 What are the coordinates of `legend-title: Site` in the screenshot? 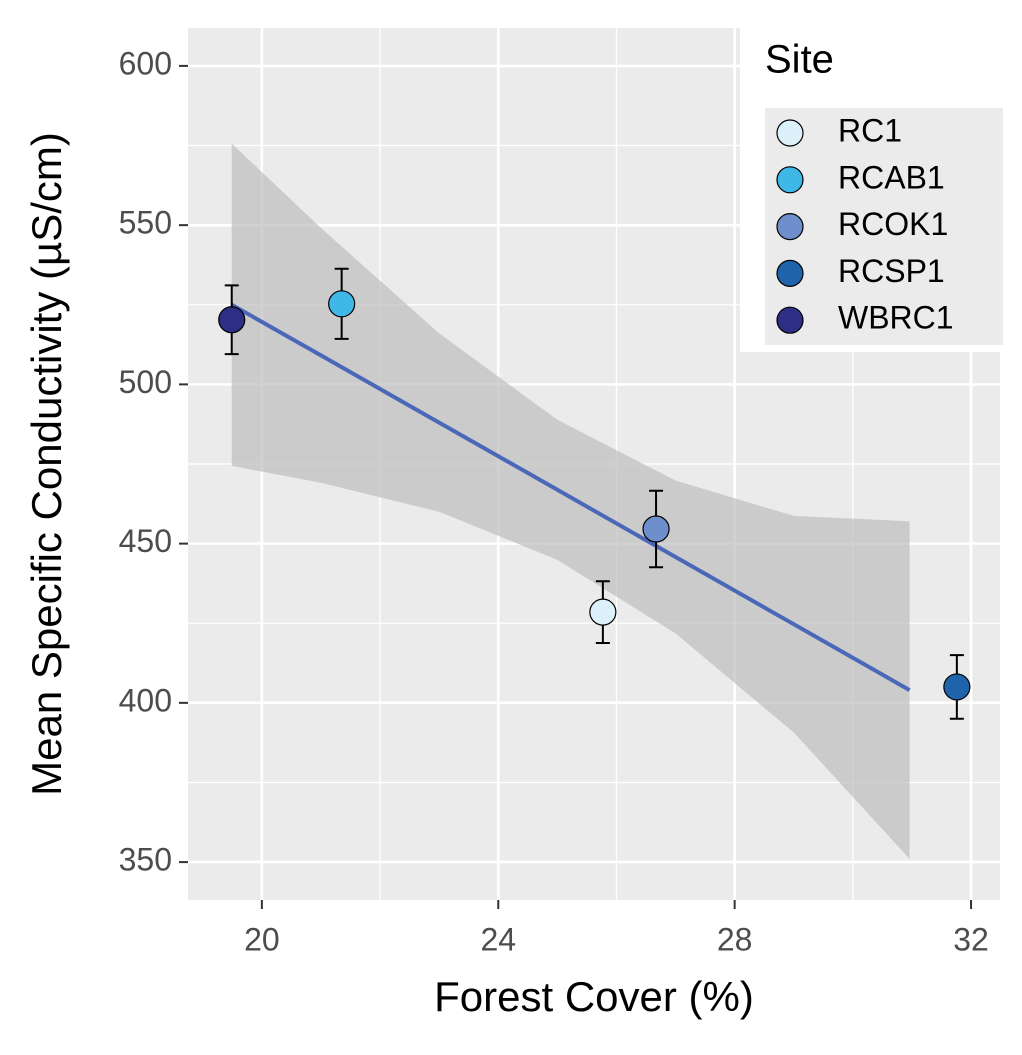 It's located at (799, 60).